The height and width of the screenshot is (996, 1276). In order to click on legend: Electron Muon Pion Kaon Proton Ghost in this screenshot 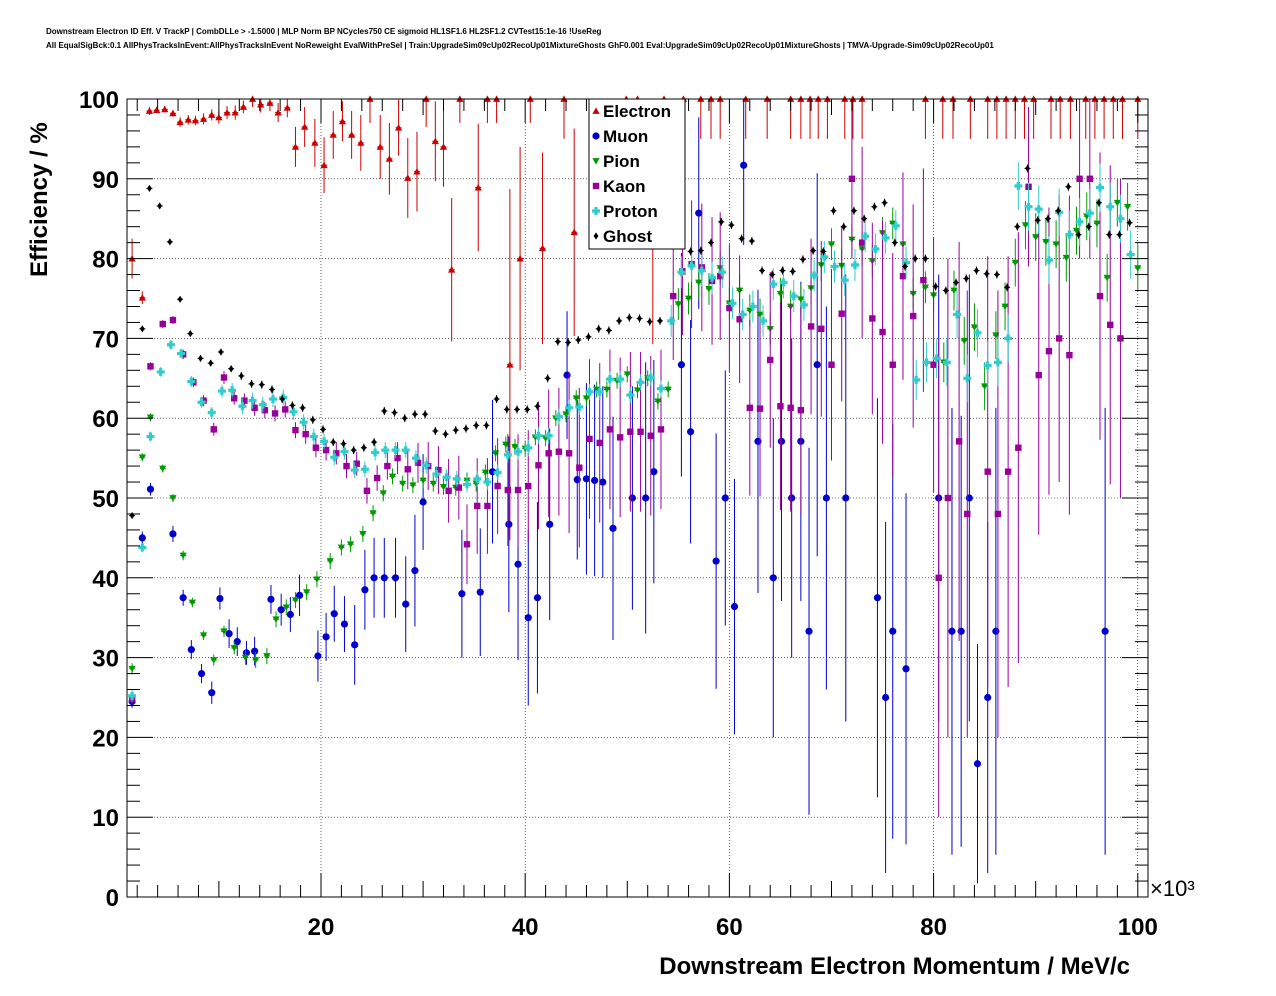, I will do `click(637, 174)`.